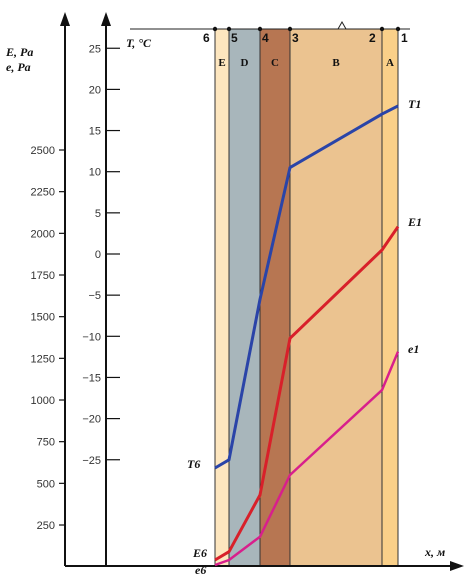 The image size is (470, 575). What do you see at coordinates (413, 349) in the screenshot?
I see `curve-label-e1-vapour: e1` at bounding box center [413, 349].